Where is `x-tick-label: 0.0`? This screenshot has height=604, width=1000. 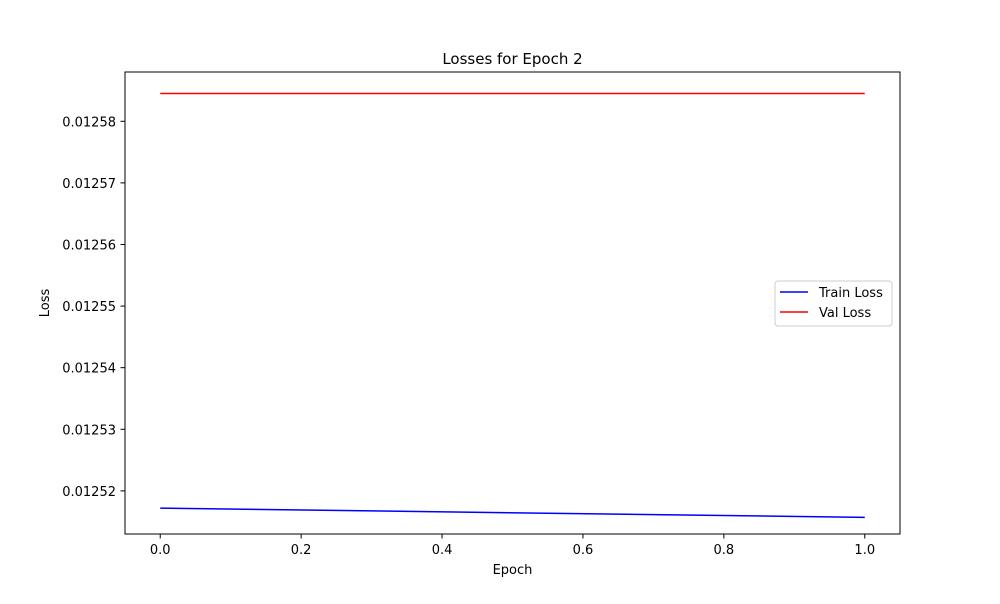 x-tick-label: 0.0 is located at coordinates (160, 550).